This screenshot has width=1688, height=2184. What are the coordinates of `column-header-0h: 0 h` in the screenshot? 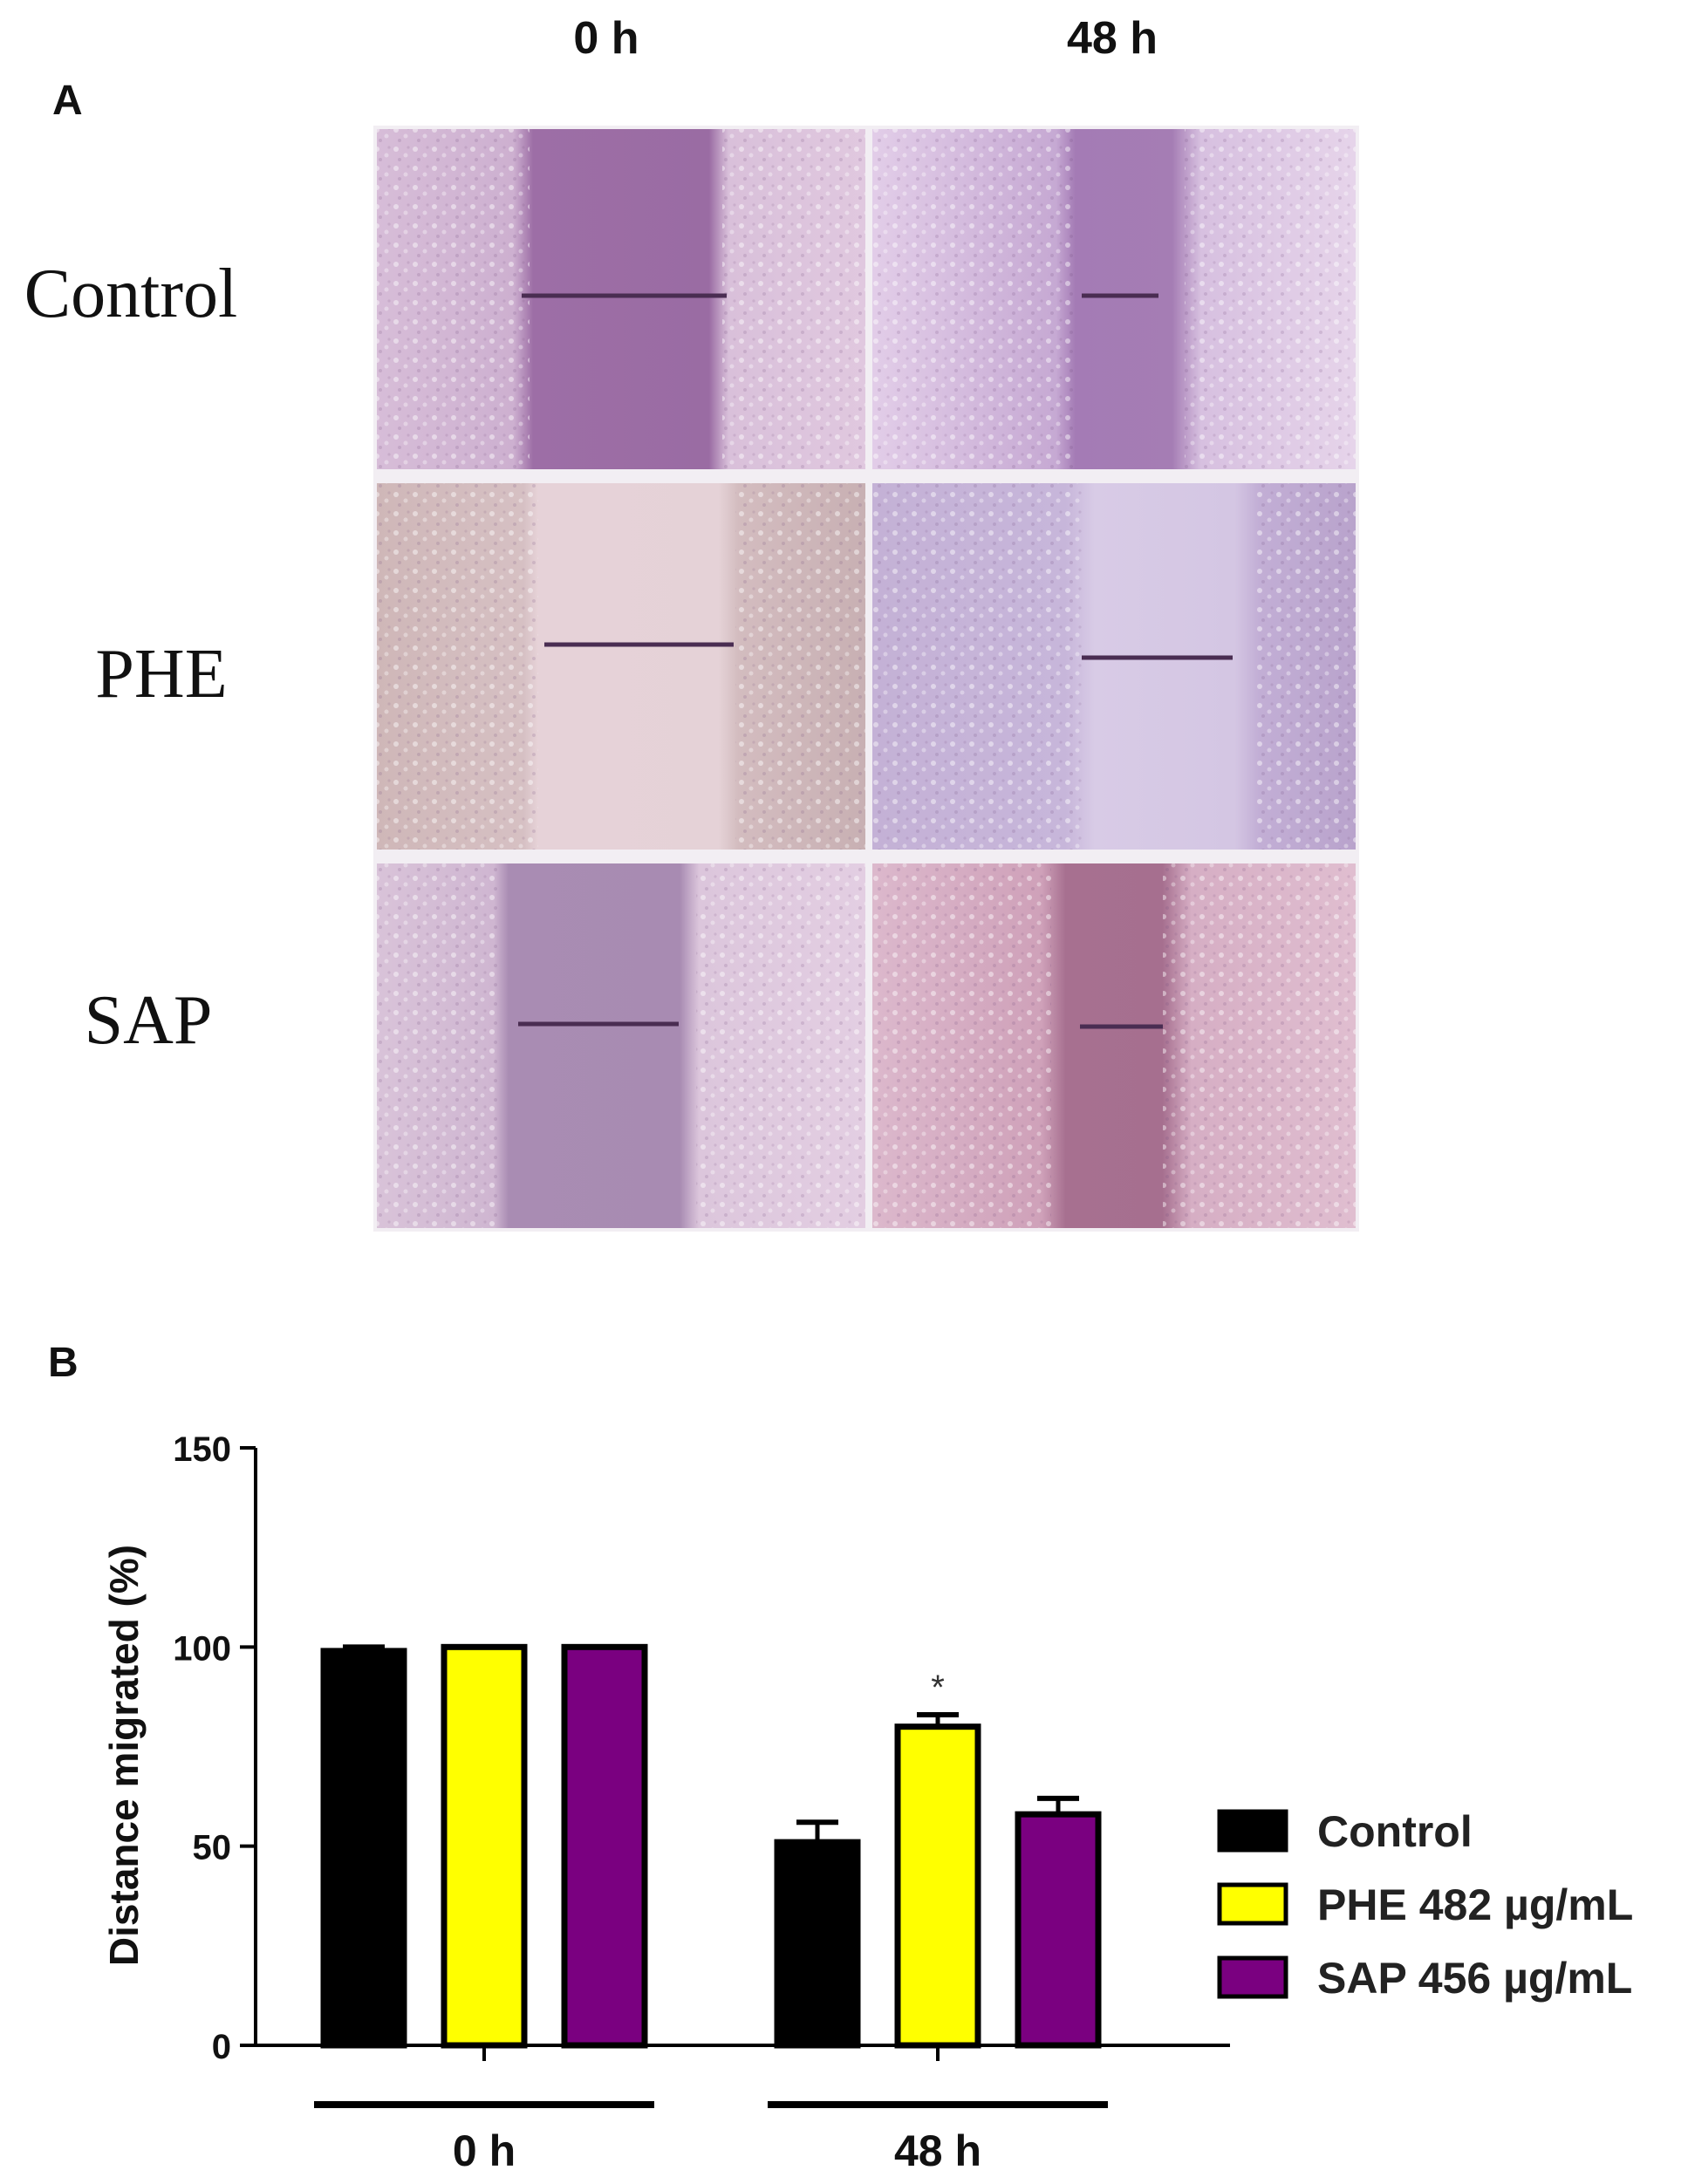 It's located at (606, 38).